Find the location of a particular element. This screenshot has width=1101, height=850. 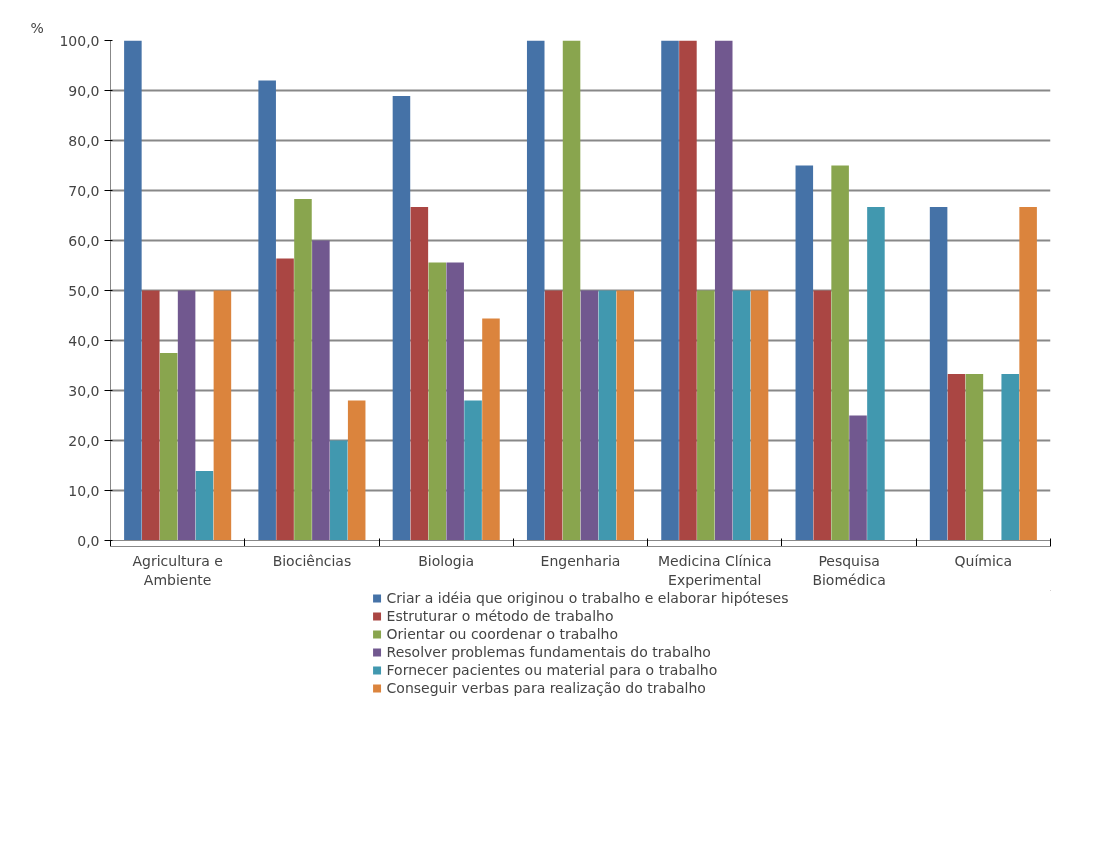

legend-label: Estruturar o método de trabalho is located at coordinates (500, 616).